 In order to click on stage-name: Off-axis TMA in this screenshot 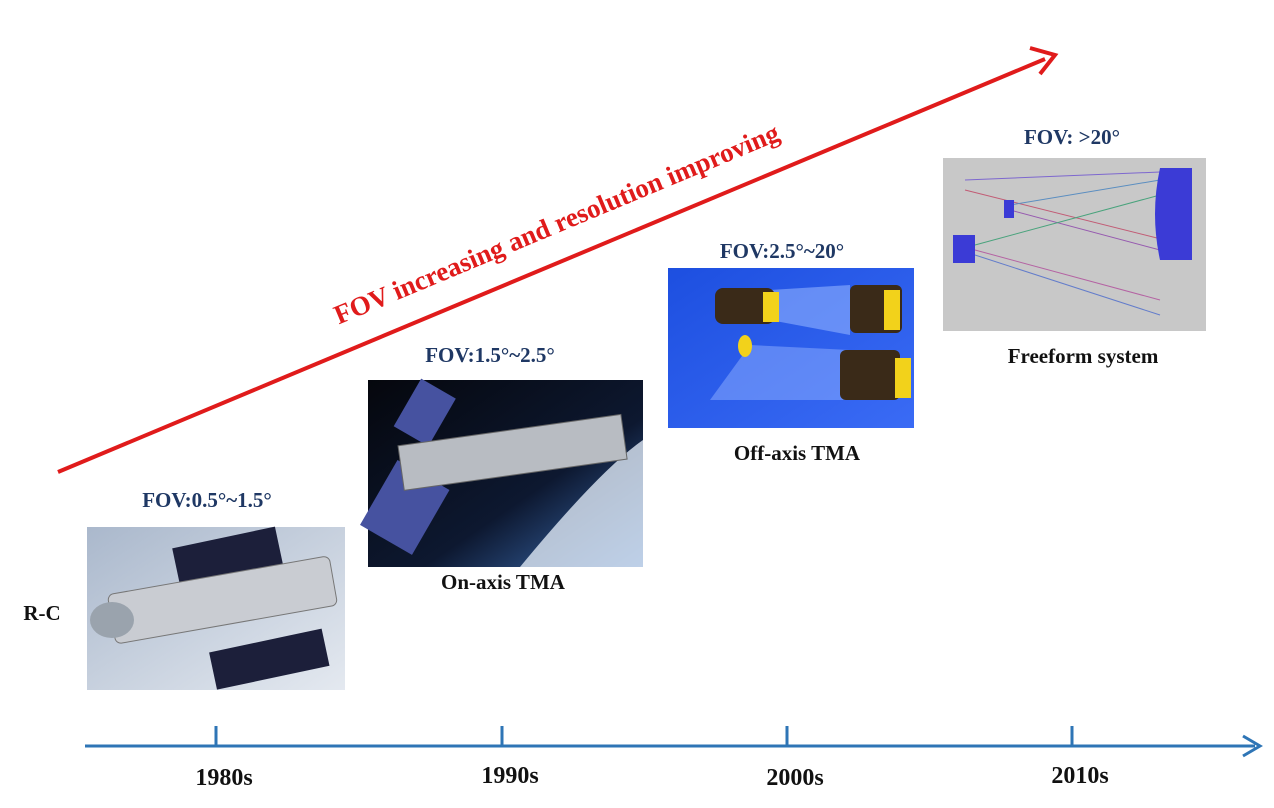, I will do `click(797, 453)`.